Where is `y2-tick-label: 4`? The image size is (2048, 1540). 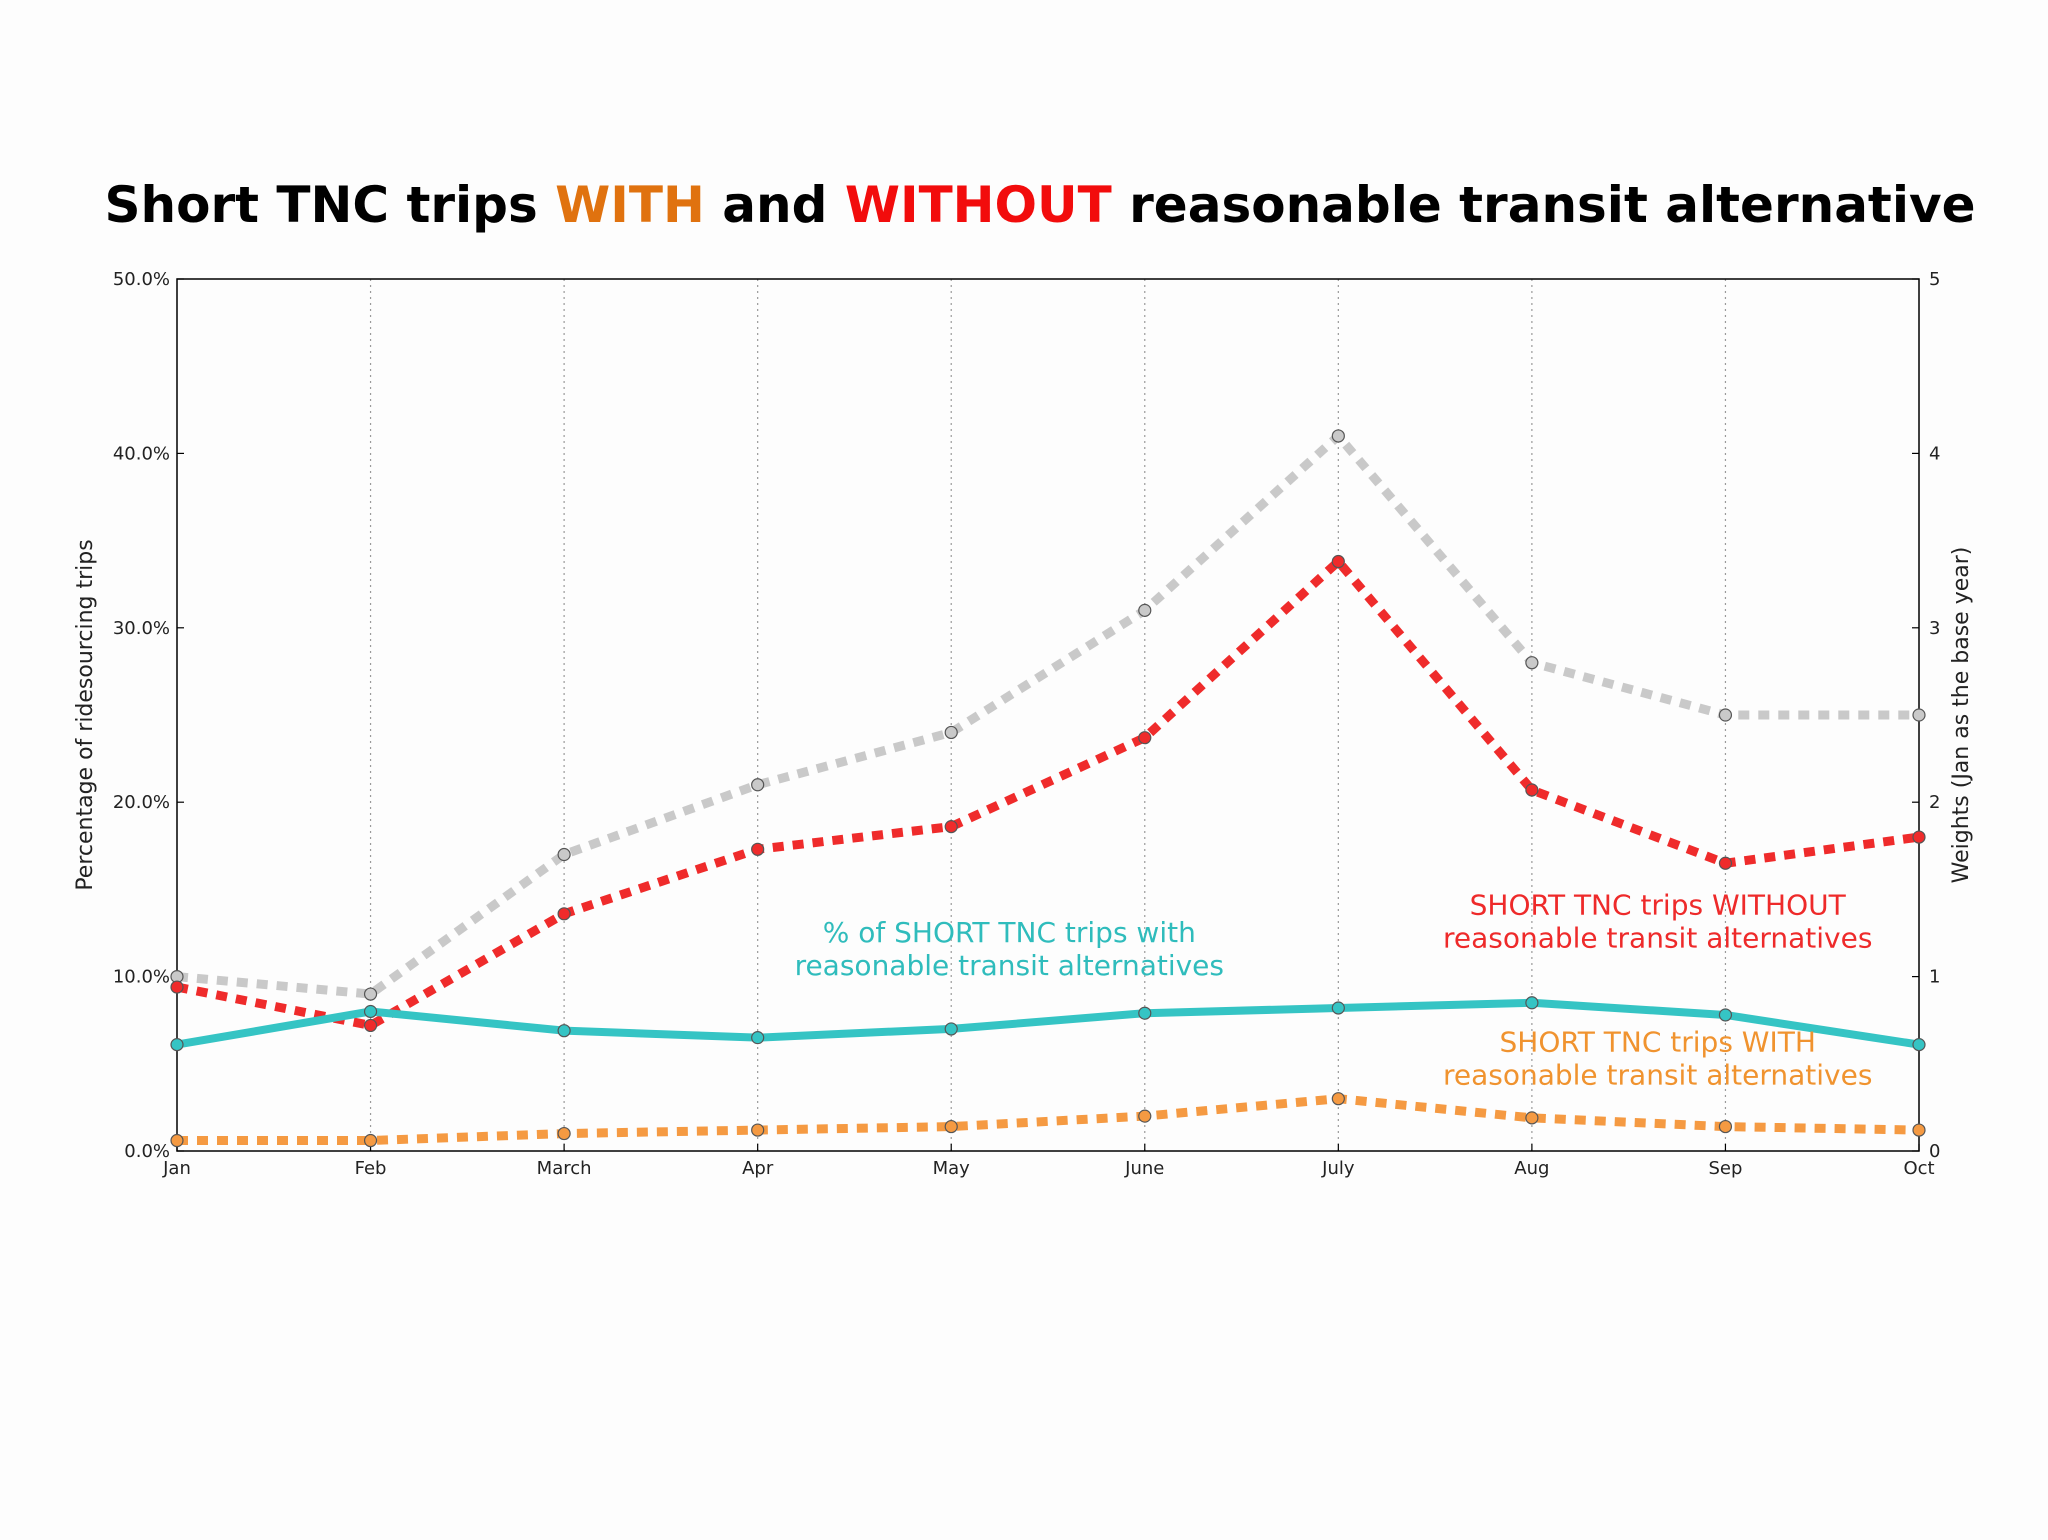 y2-tick-label: 4 is located at coordinates (1934, 453).